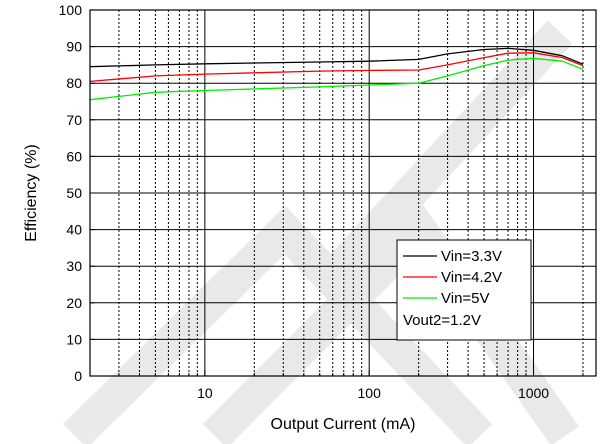  I want to click on y-tick-label: 50, so click(74, 193).